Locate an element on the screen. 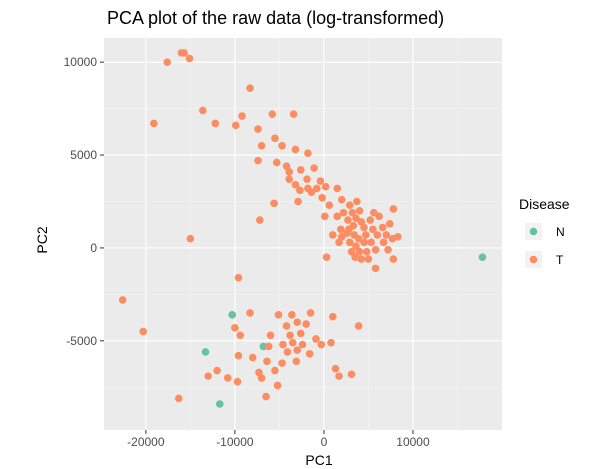 Image resolution: width=608 pixels, height=469 pixels. x-tick-label: -20000 is located at coordinates (146, 442).